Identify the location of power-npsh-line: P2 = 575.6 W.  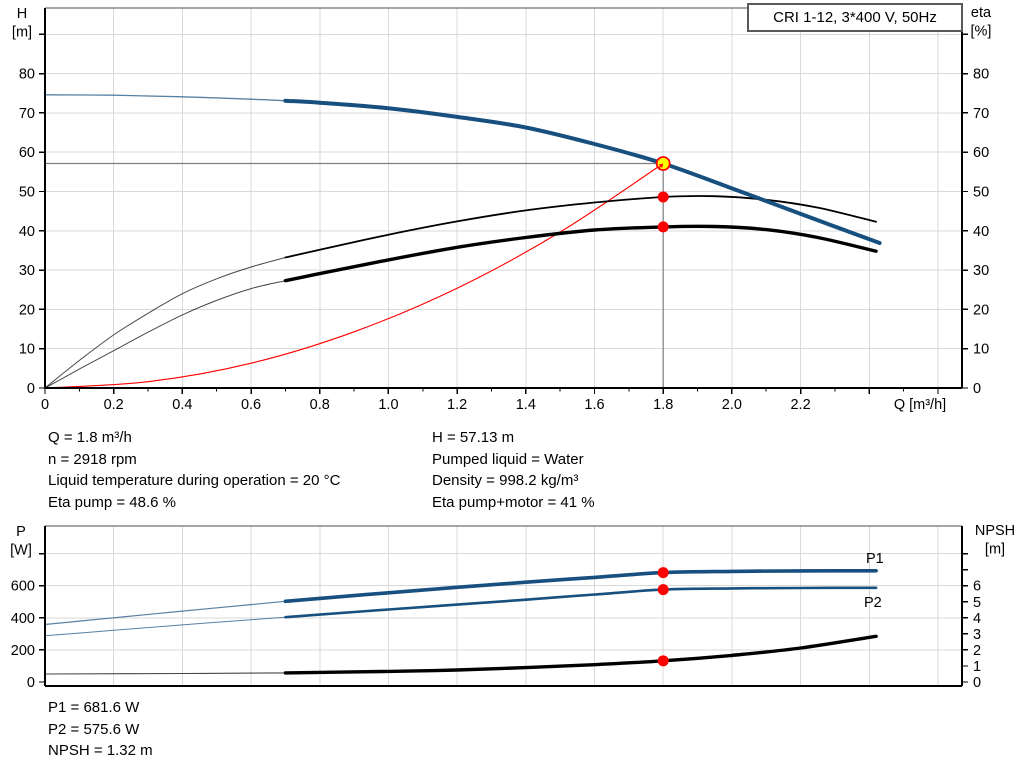
(94, 729).